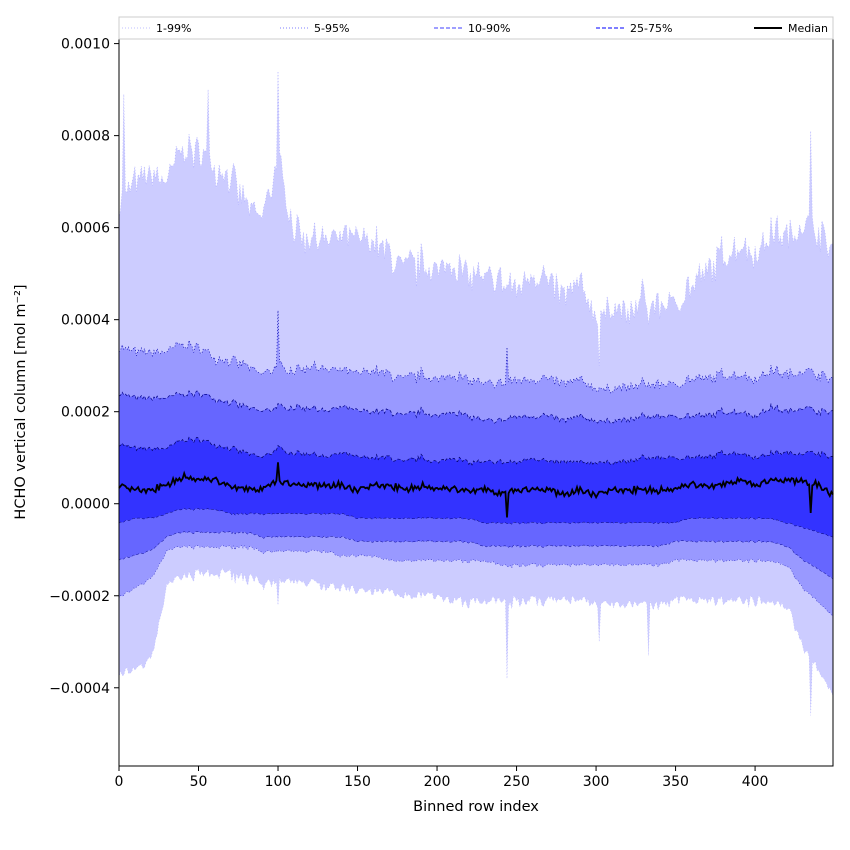  What do you see at coordinates (675, 782) in the screenshot?
I see `x-tick-label: 350` at bounding box center [675, 782].